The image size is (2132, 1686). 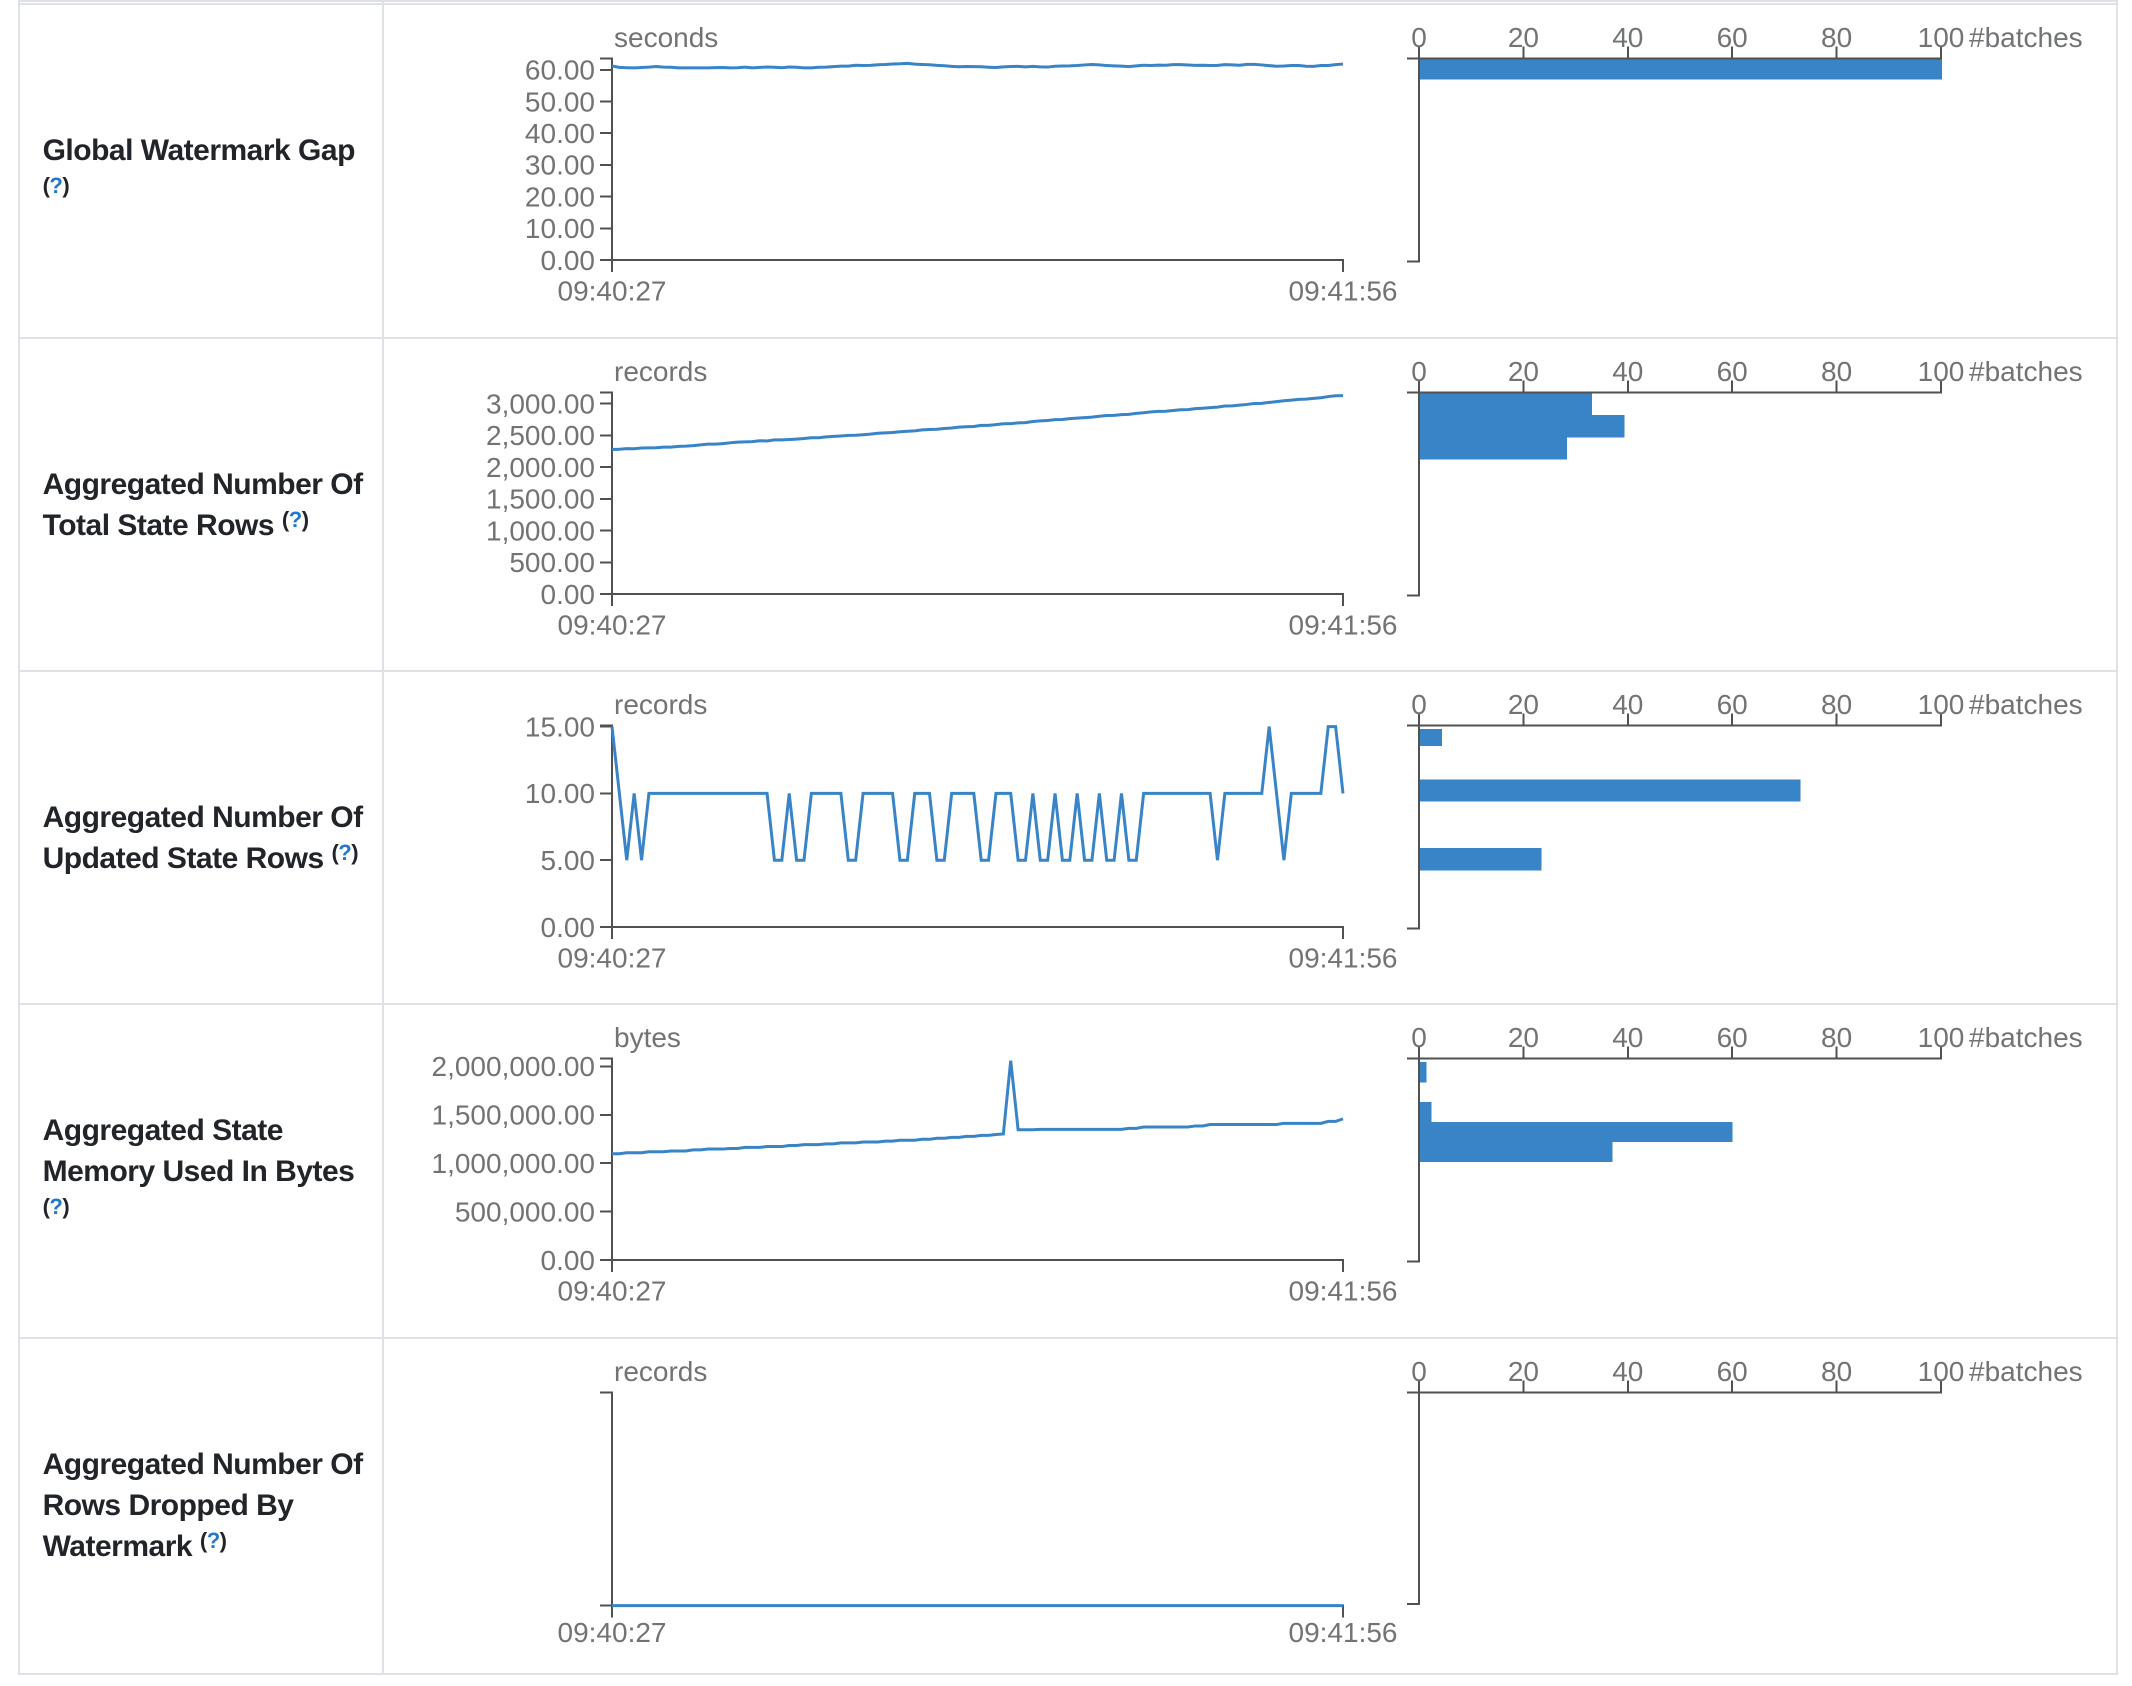 I want to click on svg-text: 1,500,000.00, so click(x=514, y=1115).